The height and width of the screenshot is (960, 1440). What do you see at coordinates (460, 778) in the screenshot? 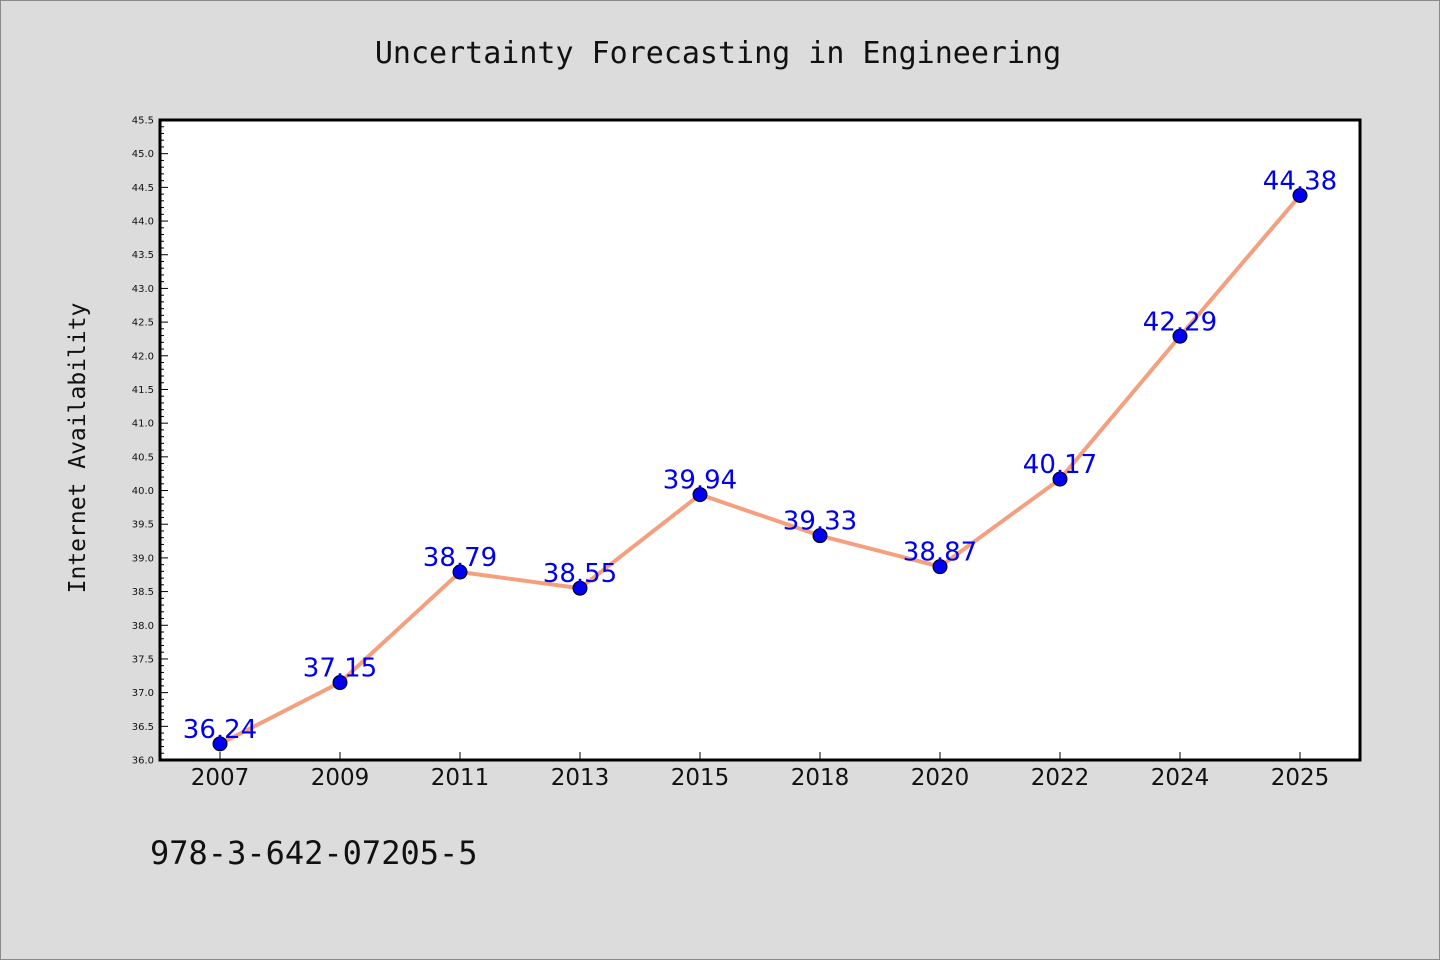
I see `x-tick-label: 2011` at bounding box center [460, 778].